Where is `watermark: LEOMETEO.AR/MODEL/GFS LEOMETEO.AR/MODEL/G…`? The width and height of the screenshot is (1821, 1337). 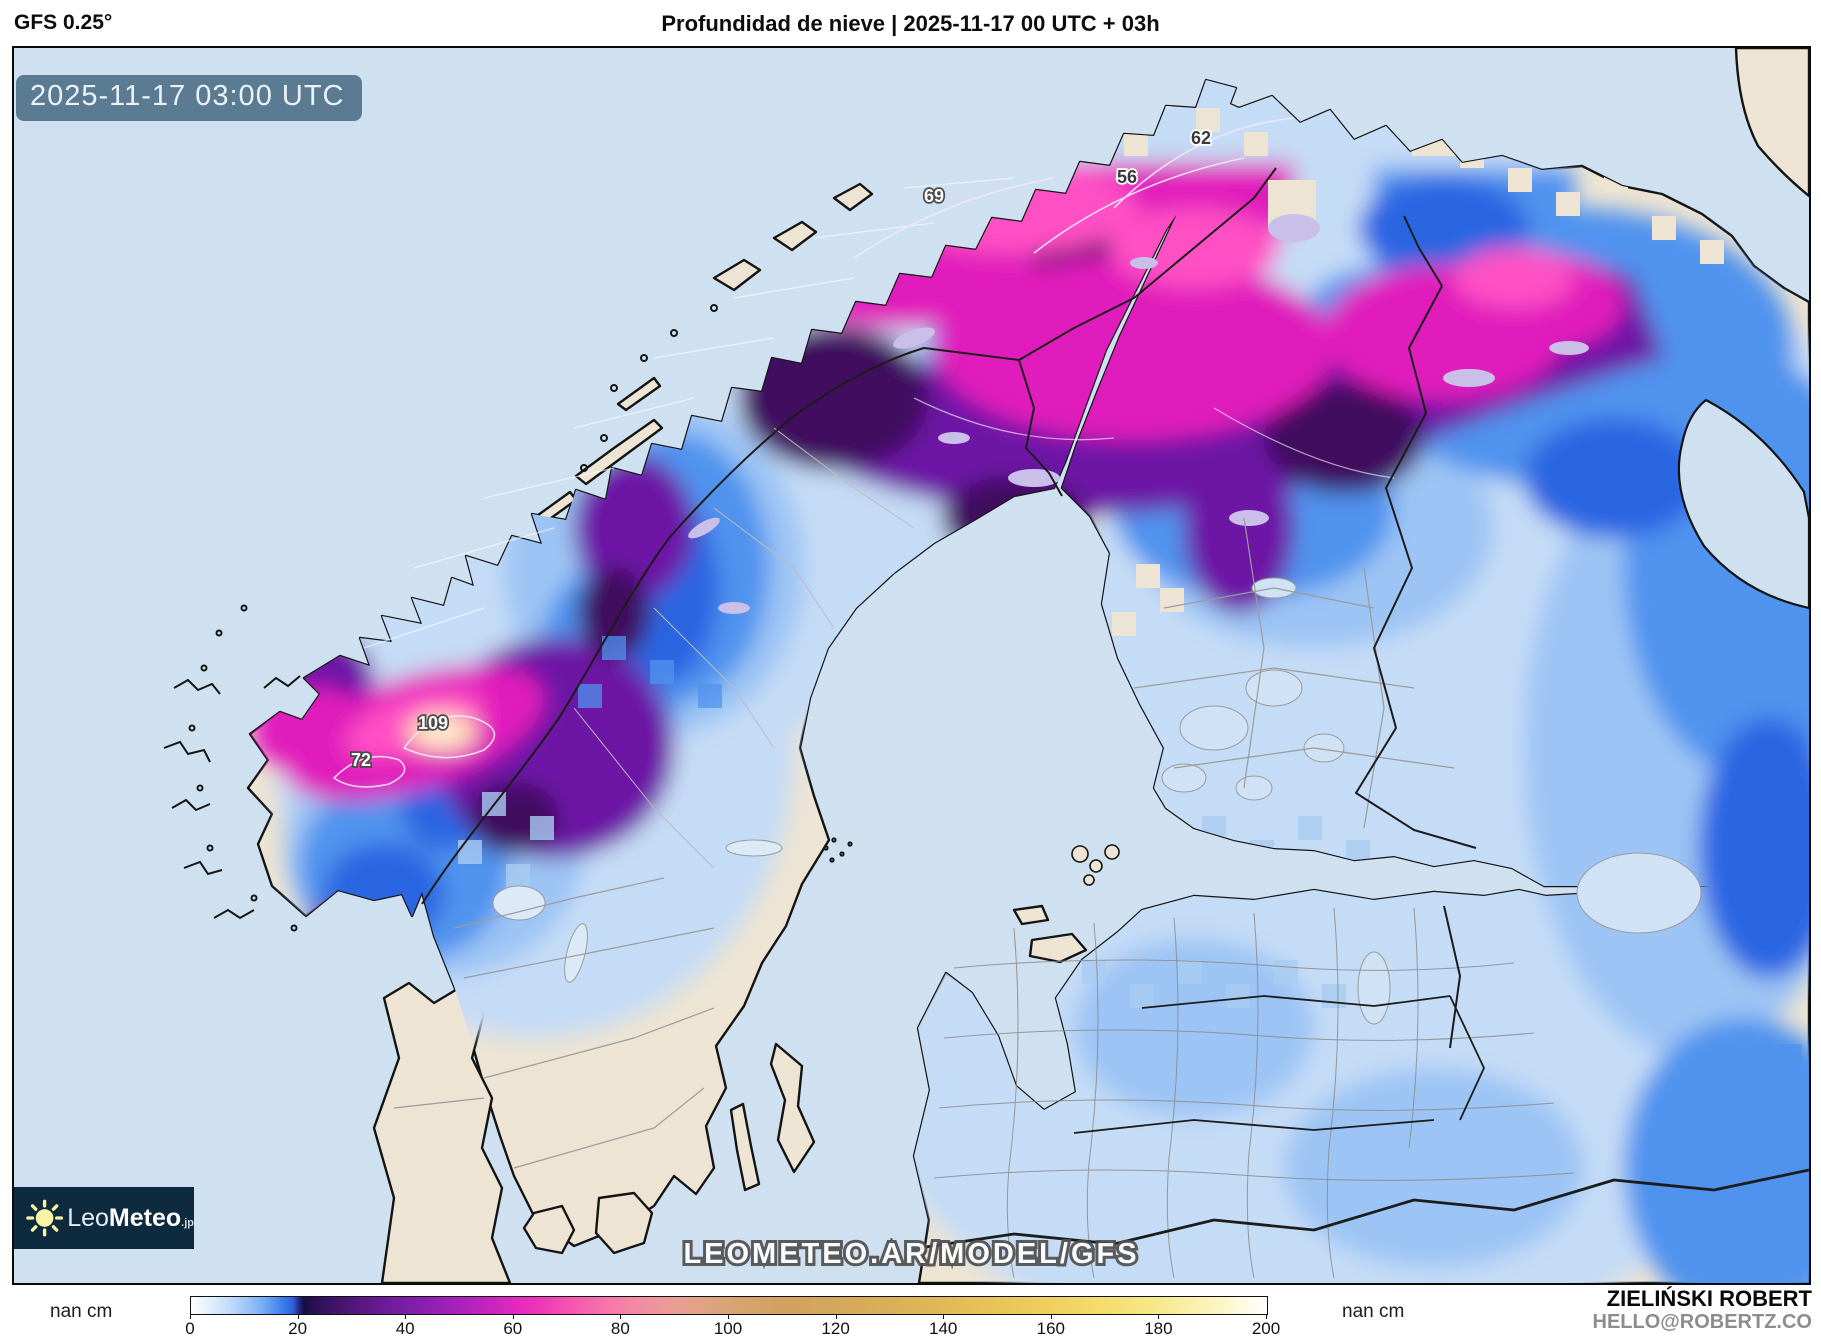 watermark: LEOMETEO.AR/MODEL/GFS LEOMETEO.AR/MODEL/G… is located at coordinates (910, 1254).